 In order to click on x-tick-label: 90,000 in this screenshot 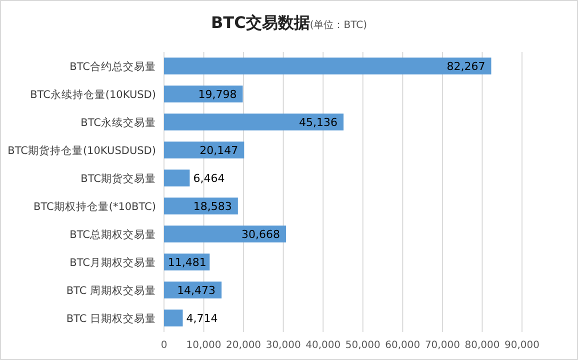, I will do `click(522, 345)`.